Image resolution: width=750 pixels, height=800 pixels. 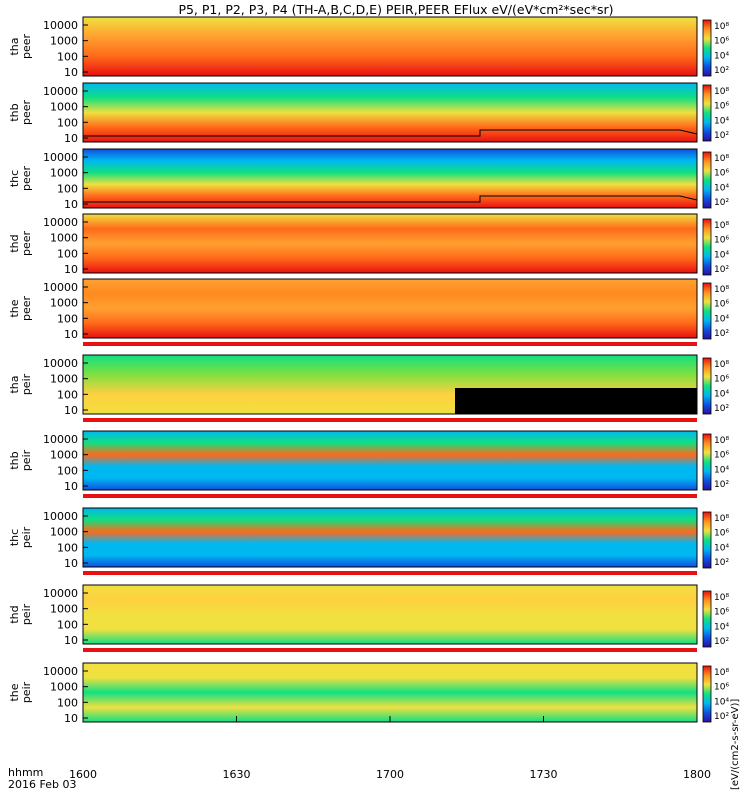 What do you see at coordinates (83, 774) in the screenshot?
I see `x-tick-label: 1600` at bounding box center [83, 774].